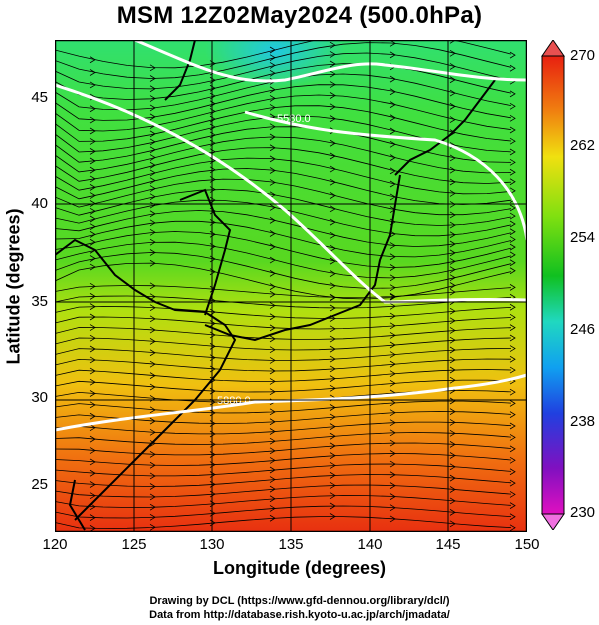 This screenshot has height=625, width=599. What do you see at coordinates (553, 48) in the screenshot?
I see `colorbar-top-arrow` at bounding box center [553, 48].